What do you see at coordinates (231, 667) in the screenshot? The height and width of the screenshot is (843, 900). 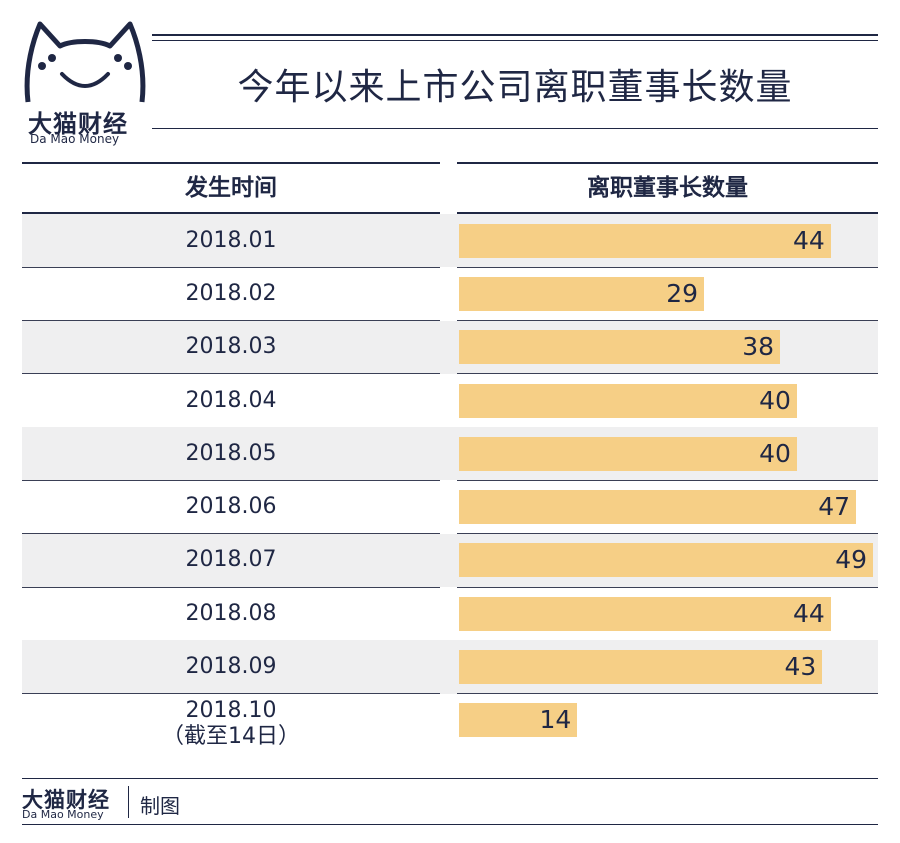 I see `date-label: 2018.09` at bounding box center [231, 667].